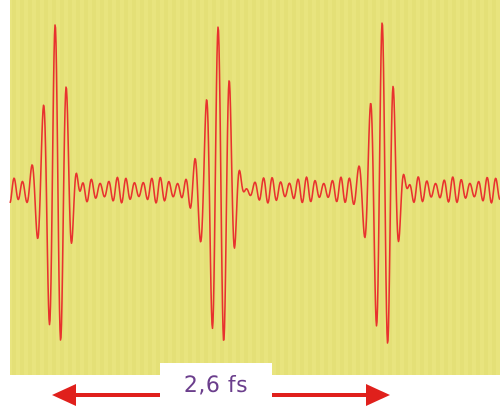  What do you see at coordinates (64, 395) in the screenshot?
I see `period-arrow-head-left` at bounding box center [64, 395].